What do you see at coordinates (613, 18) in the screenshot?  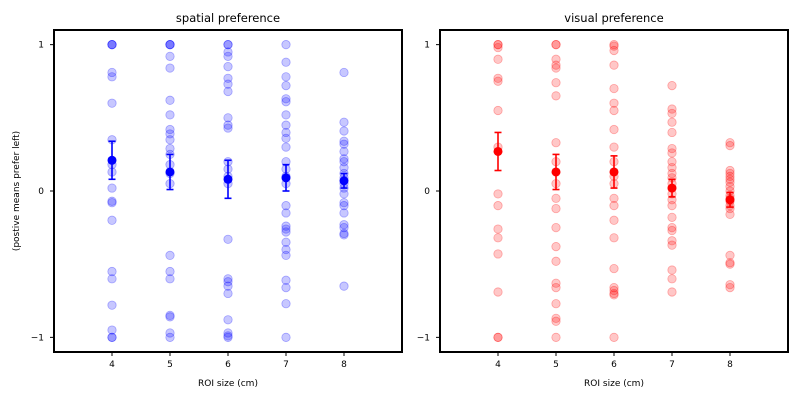 I see `chart-title: visual preference` at bounding box center [613, 18].